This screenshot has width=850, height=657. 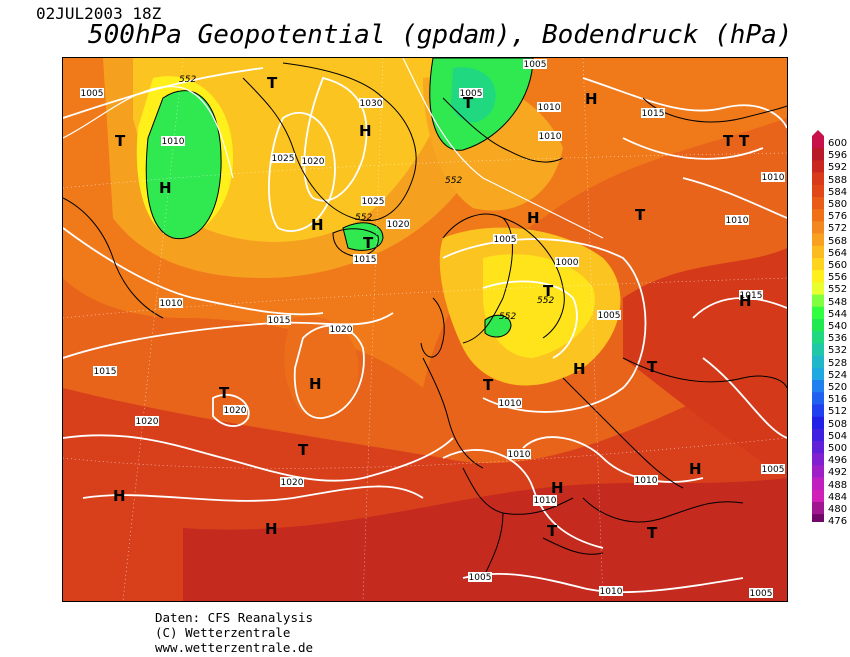 I want to click on legend-label: 528, so click(x=838, y=363).